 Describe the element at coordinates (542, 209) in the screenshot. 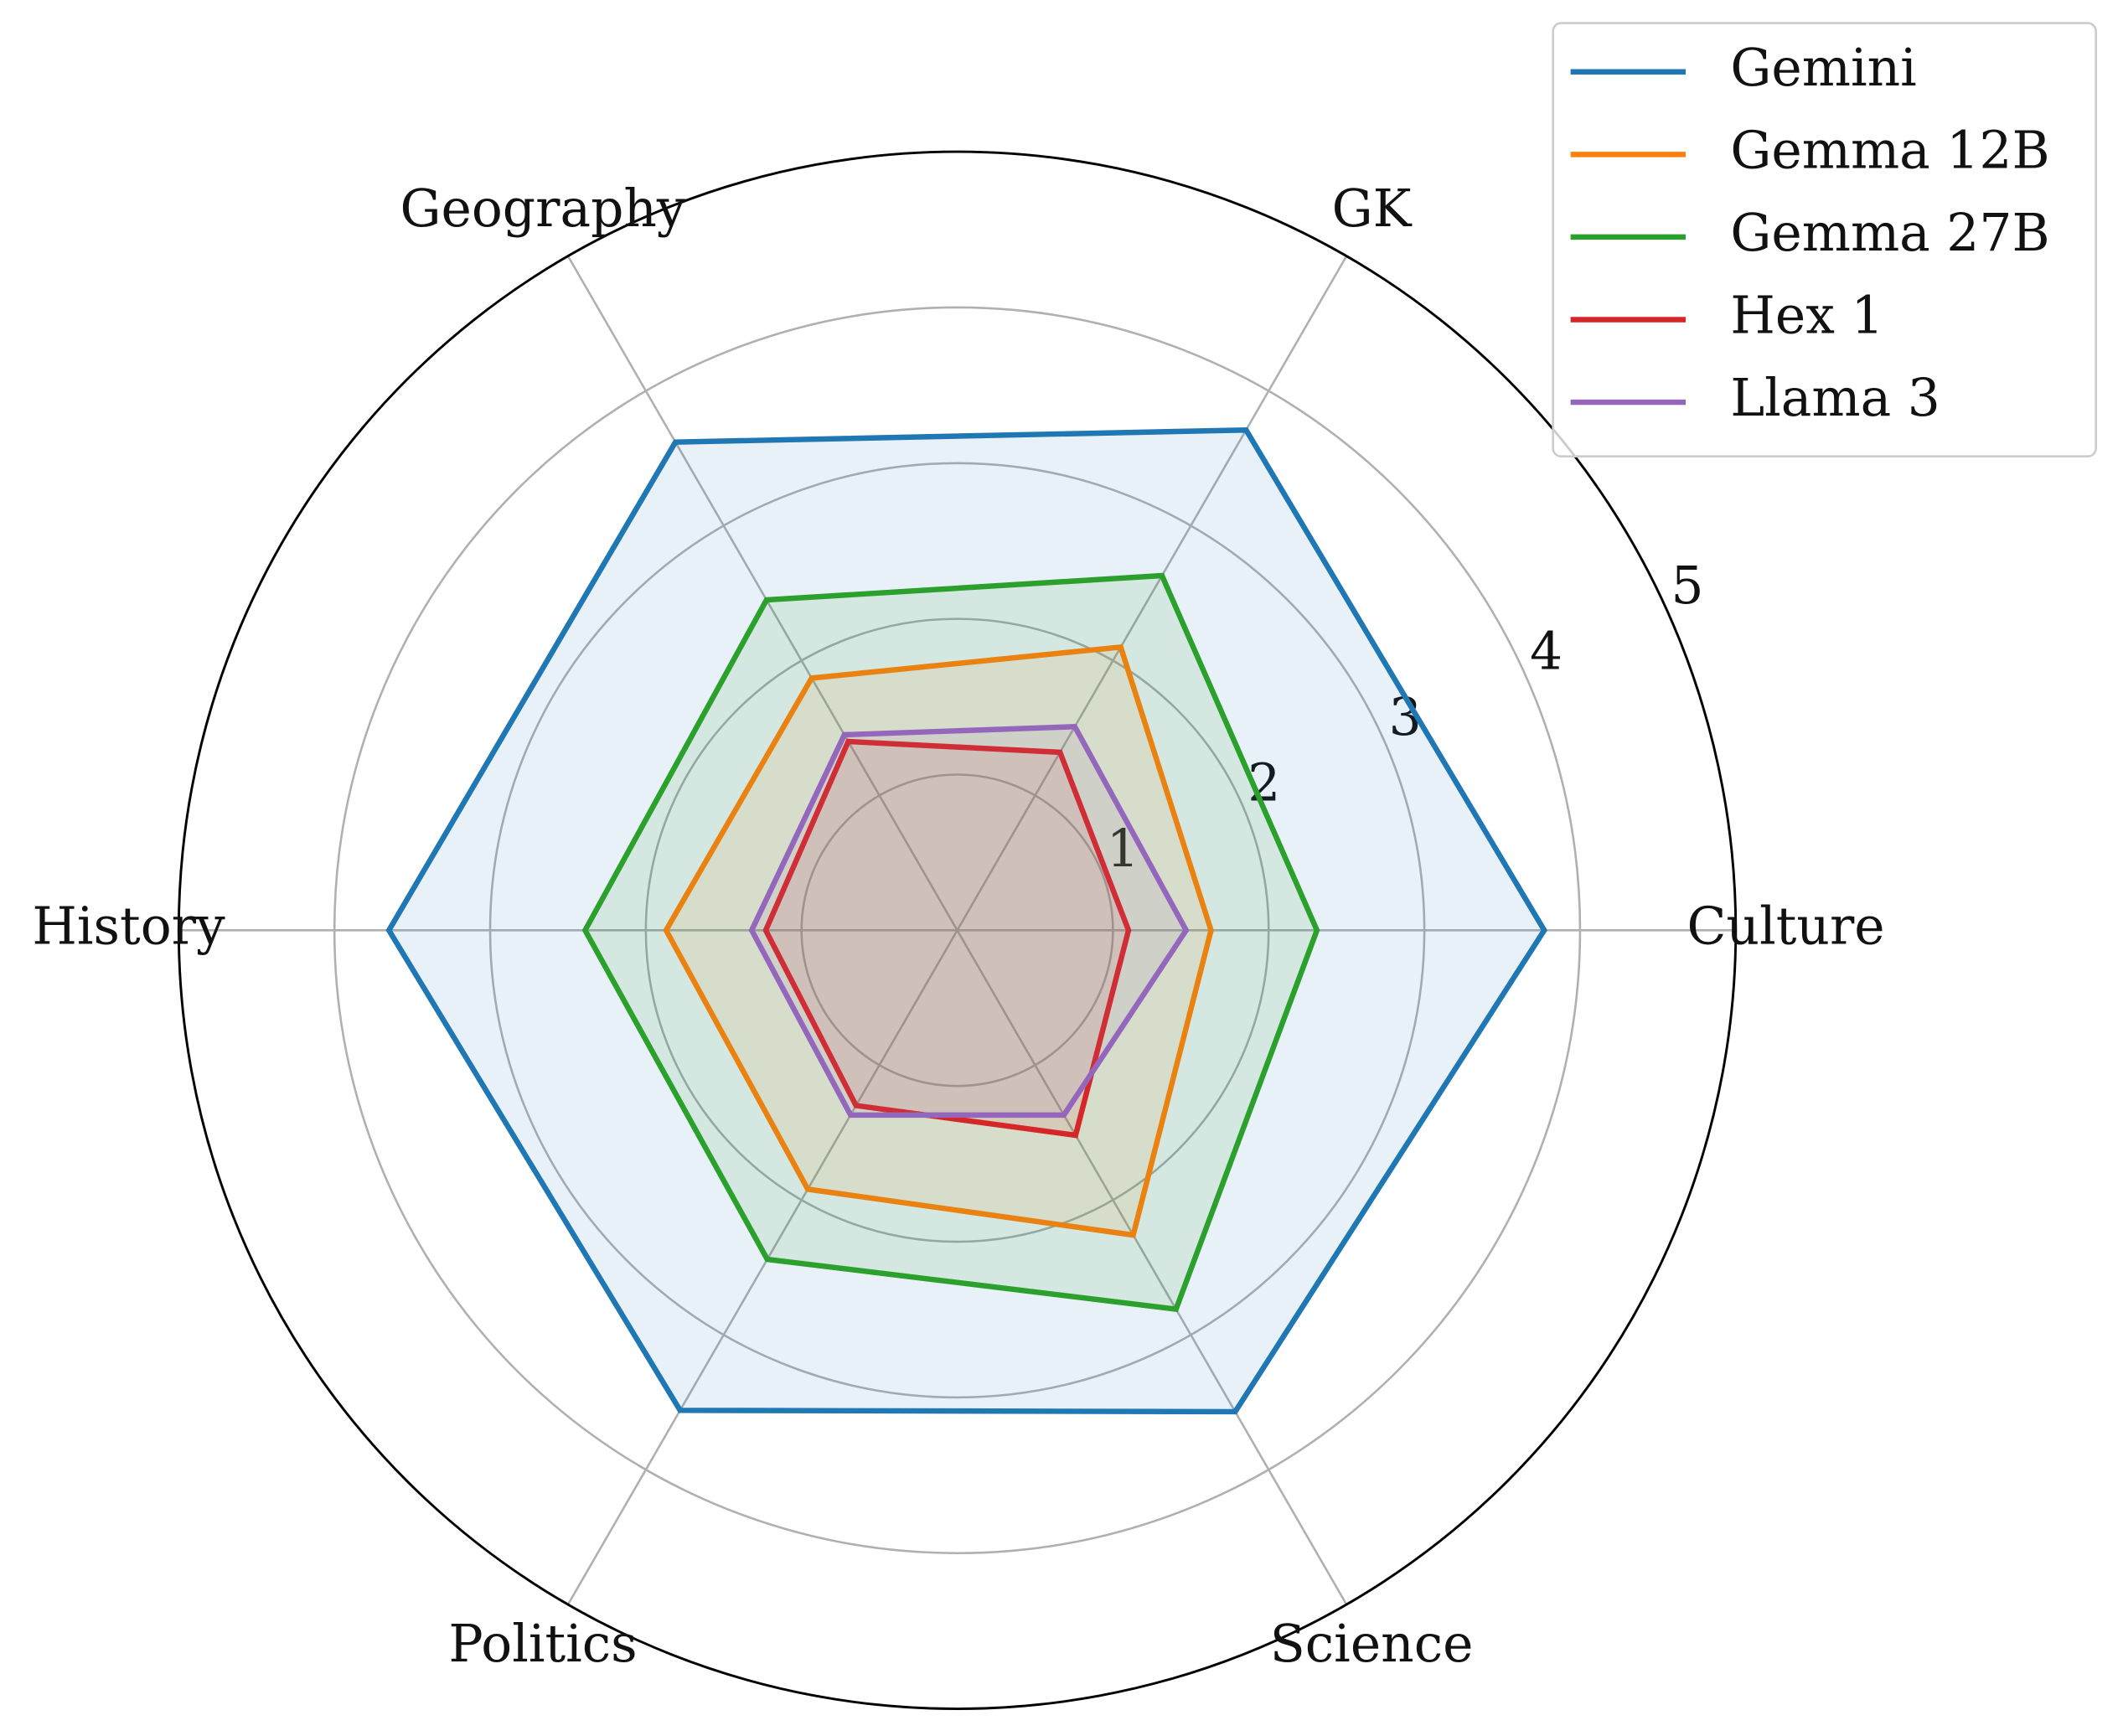

I see `category-label: Geography` at that location.